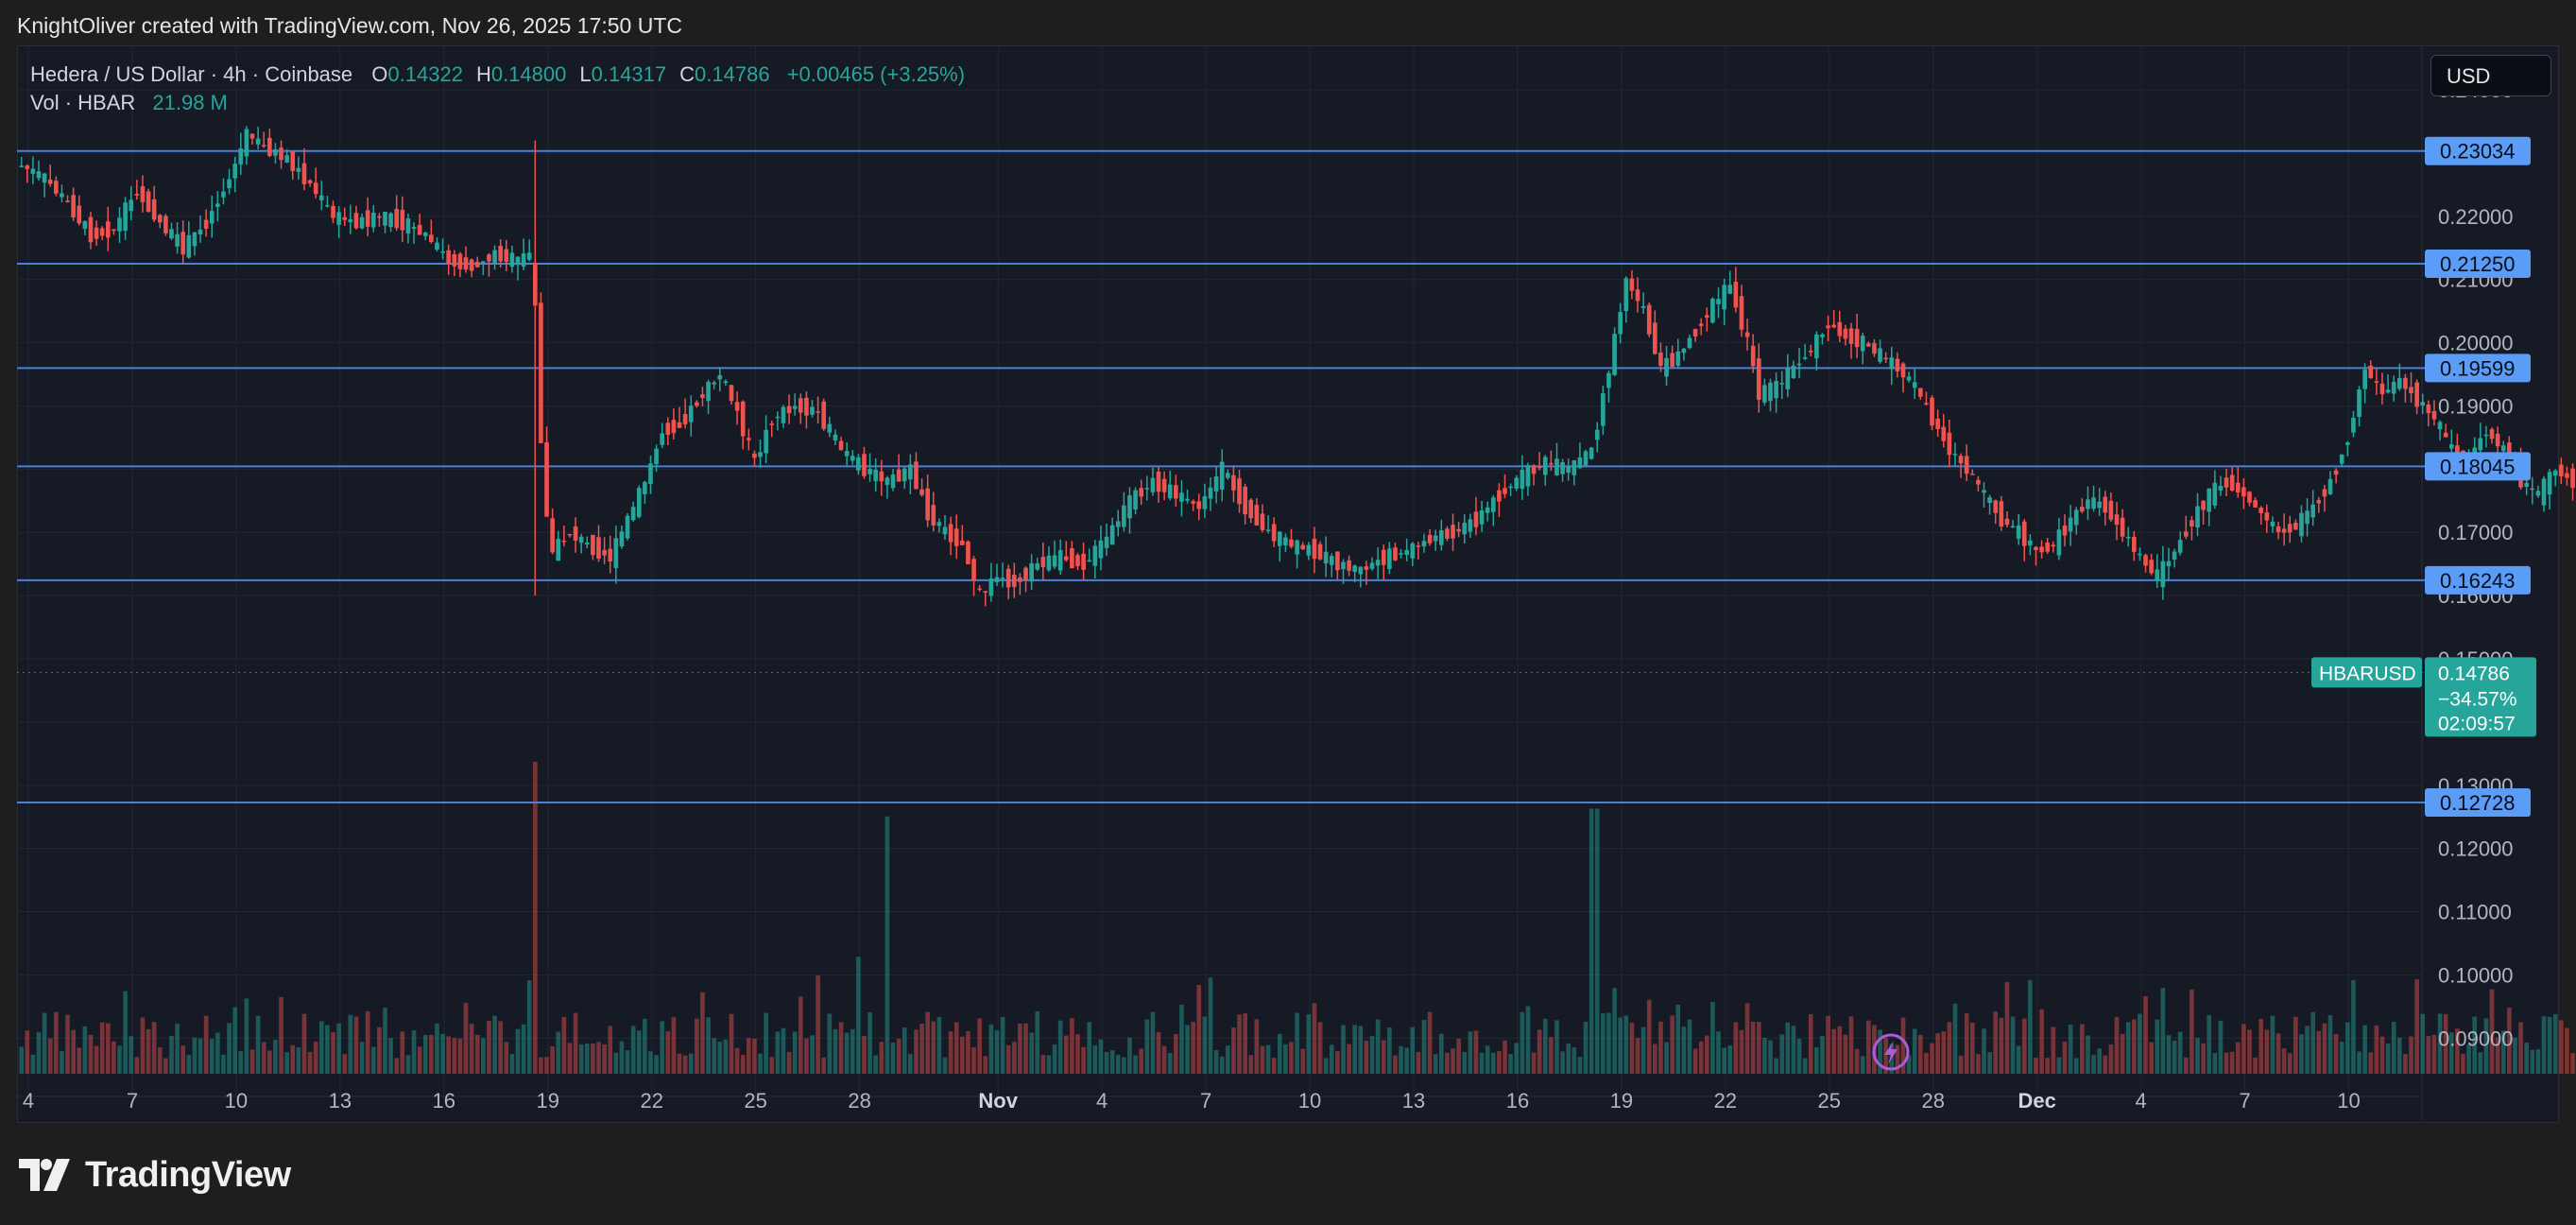  Describe the element at coordinates (191, 74) in the screenshot. I see `symbol-title: Hedera / US Dollar · 4h · Coinbase` at that location.